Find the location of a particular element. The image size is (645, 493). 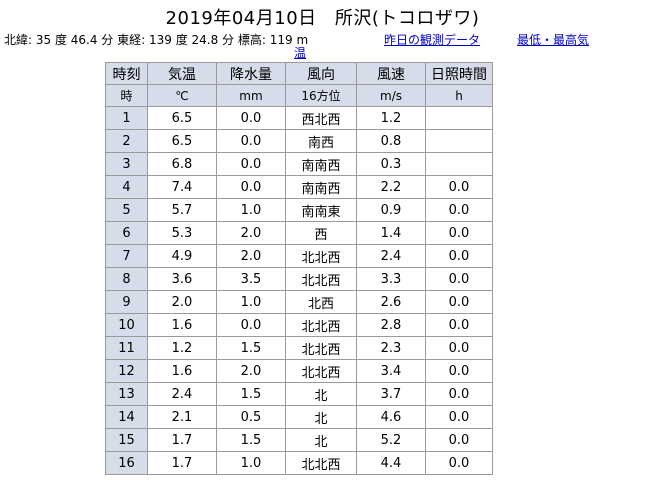

header-precipitation: 降水量 is located at coordinates (251, 73).